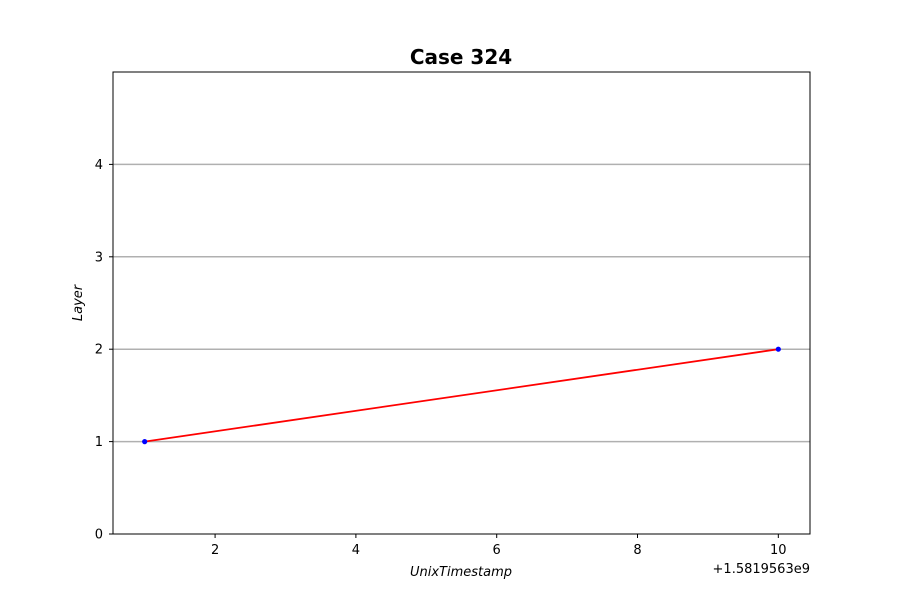  What do you see at coordinates (99, 257) in the screenshot?
I see `y-tick-label: 3` at bounding box center [99, 257].